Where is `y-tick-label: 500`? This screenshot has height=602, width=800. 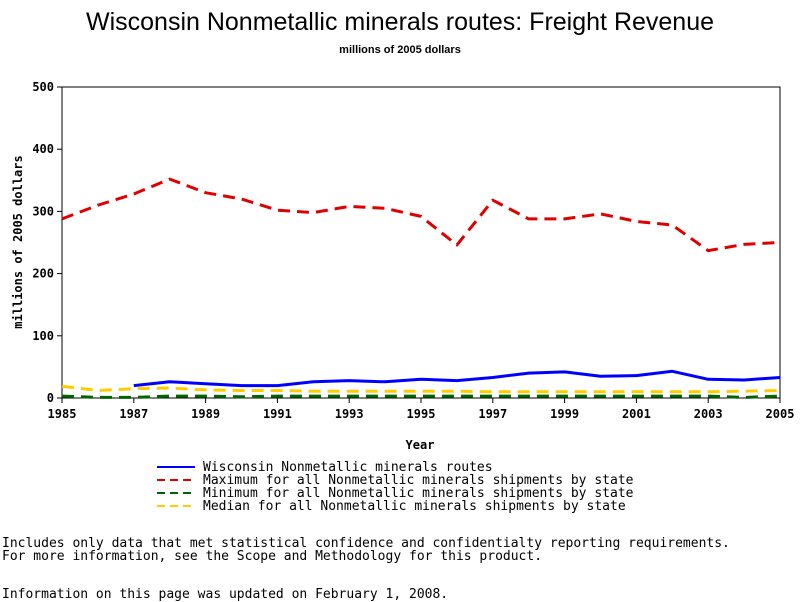 y-tick-label: 500 is located at coordinates (43, 87).